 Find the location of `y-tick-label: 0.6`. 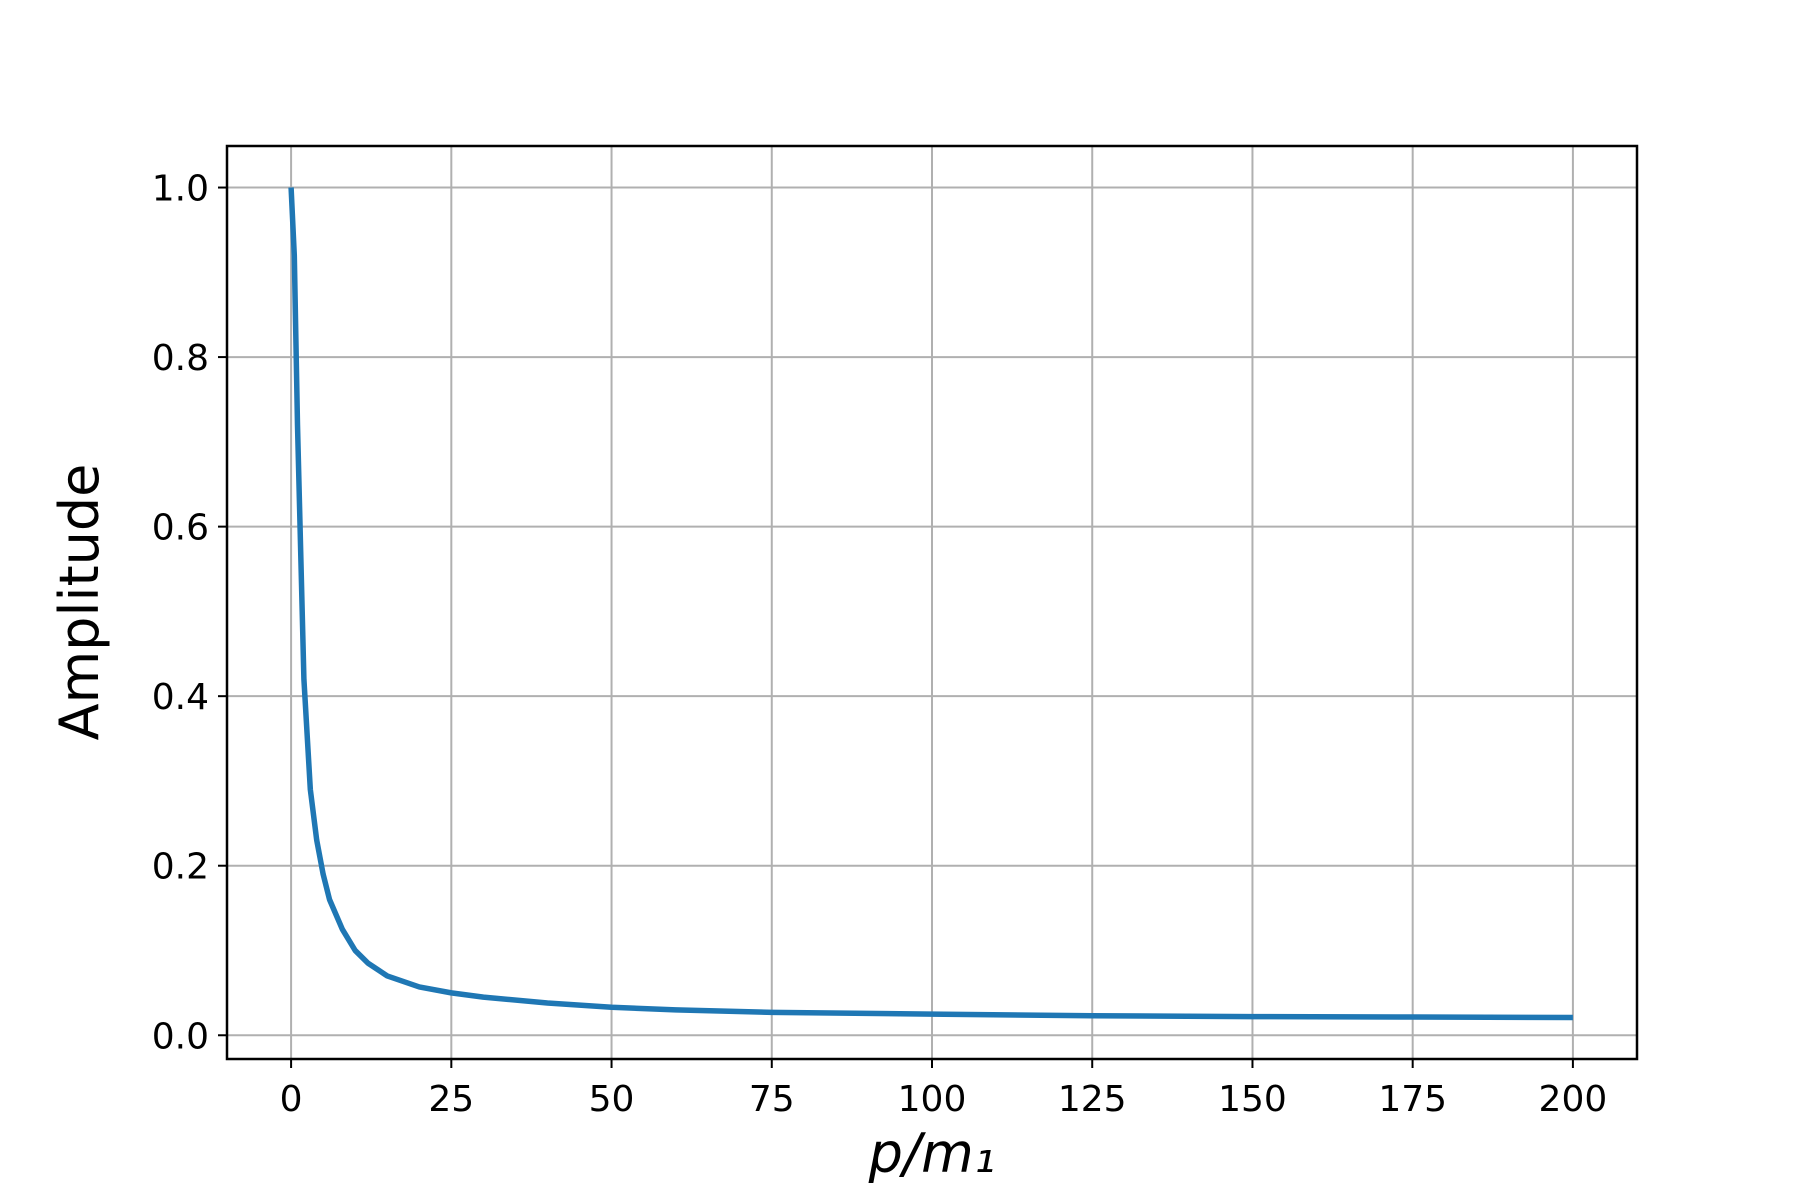

y-tick-label: 0.6 is located at coordinates (180, 528).